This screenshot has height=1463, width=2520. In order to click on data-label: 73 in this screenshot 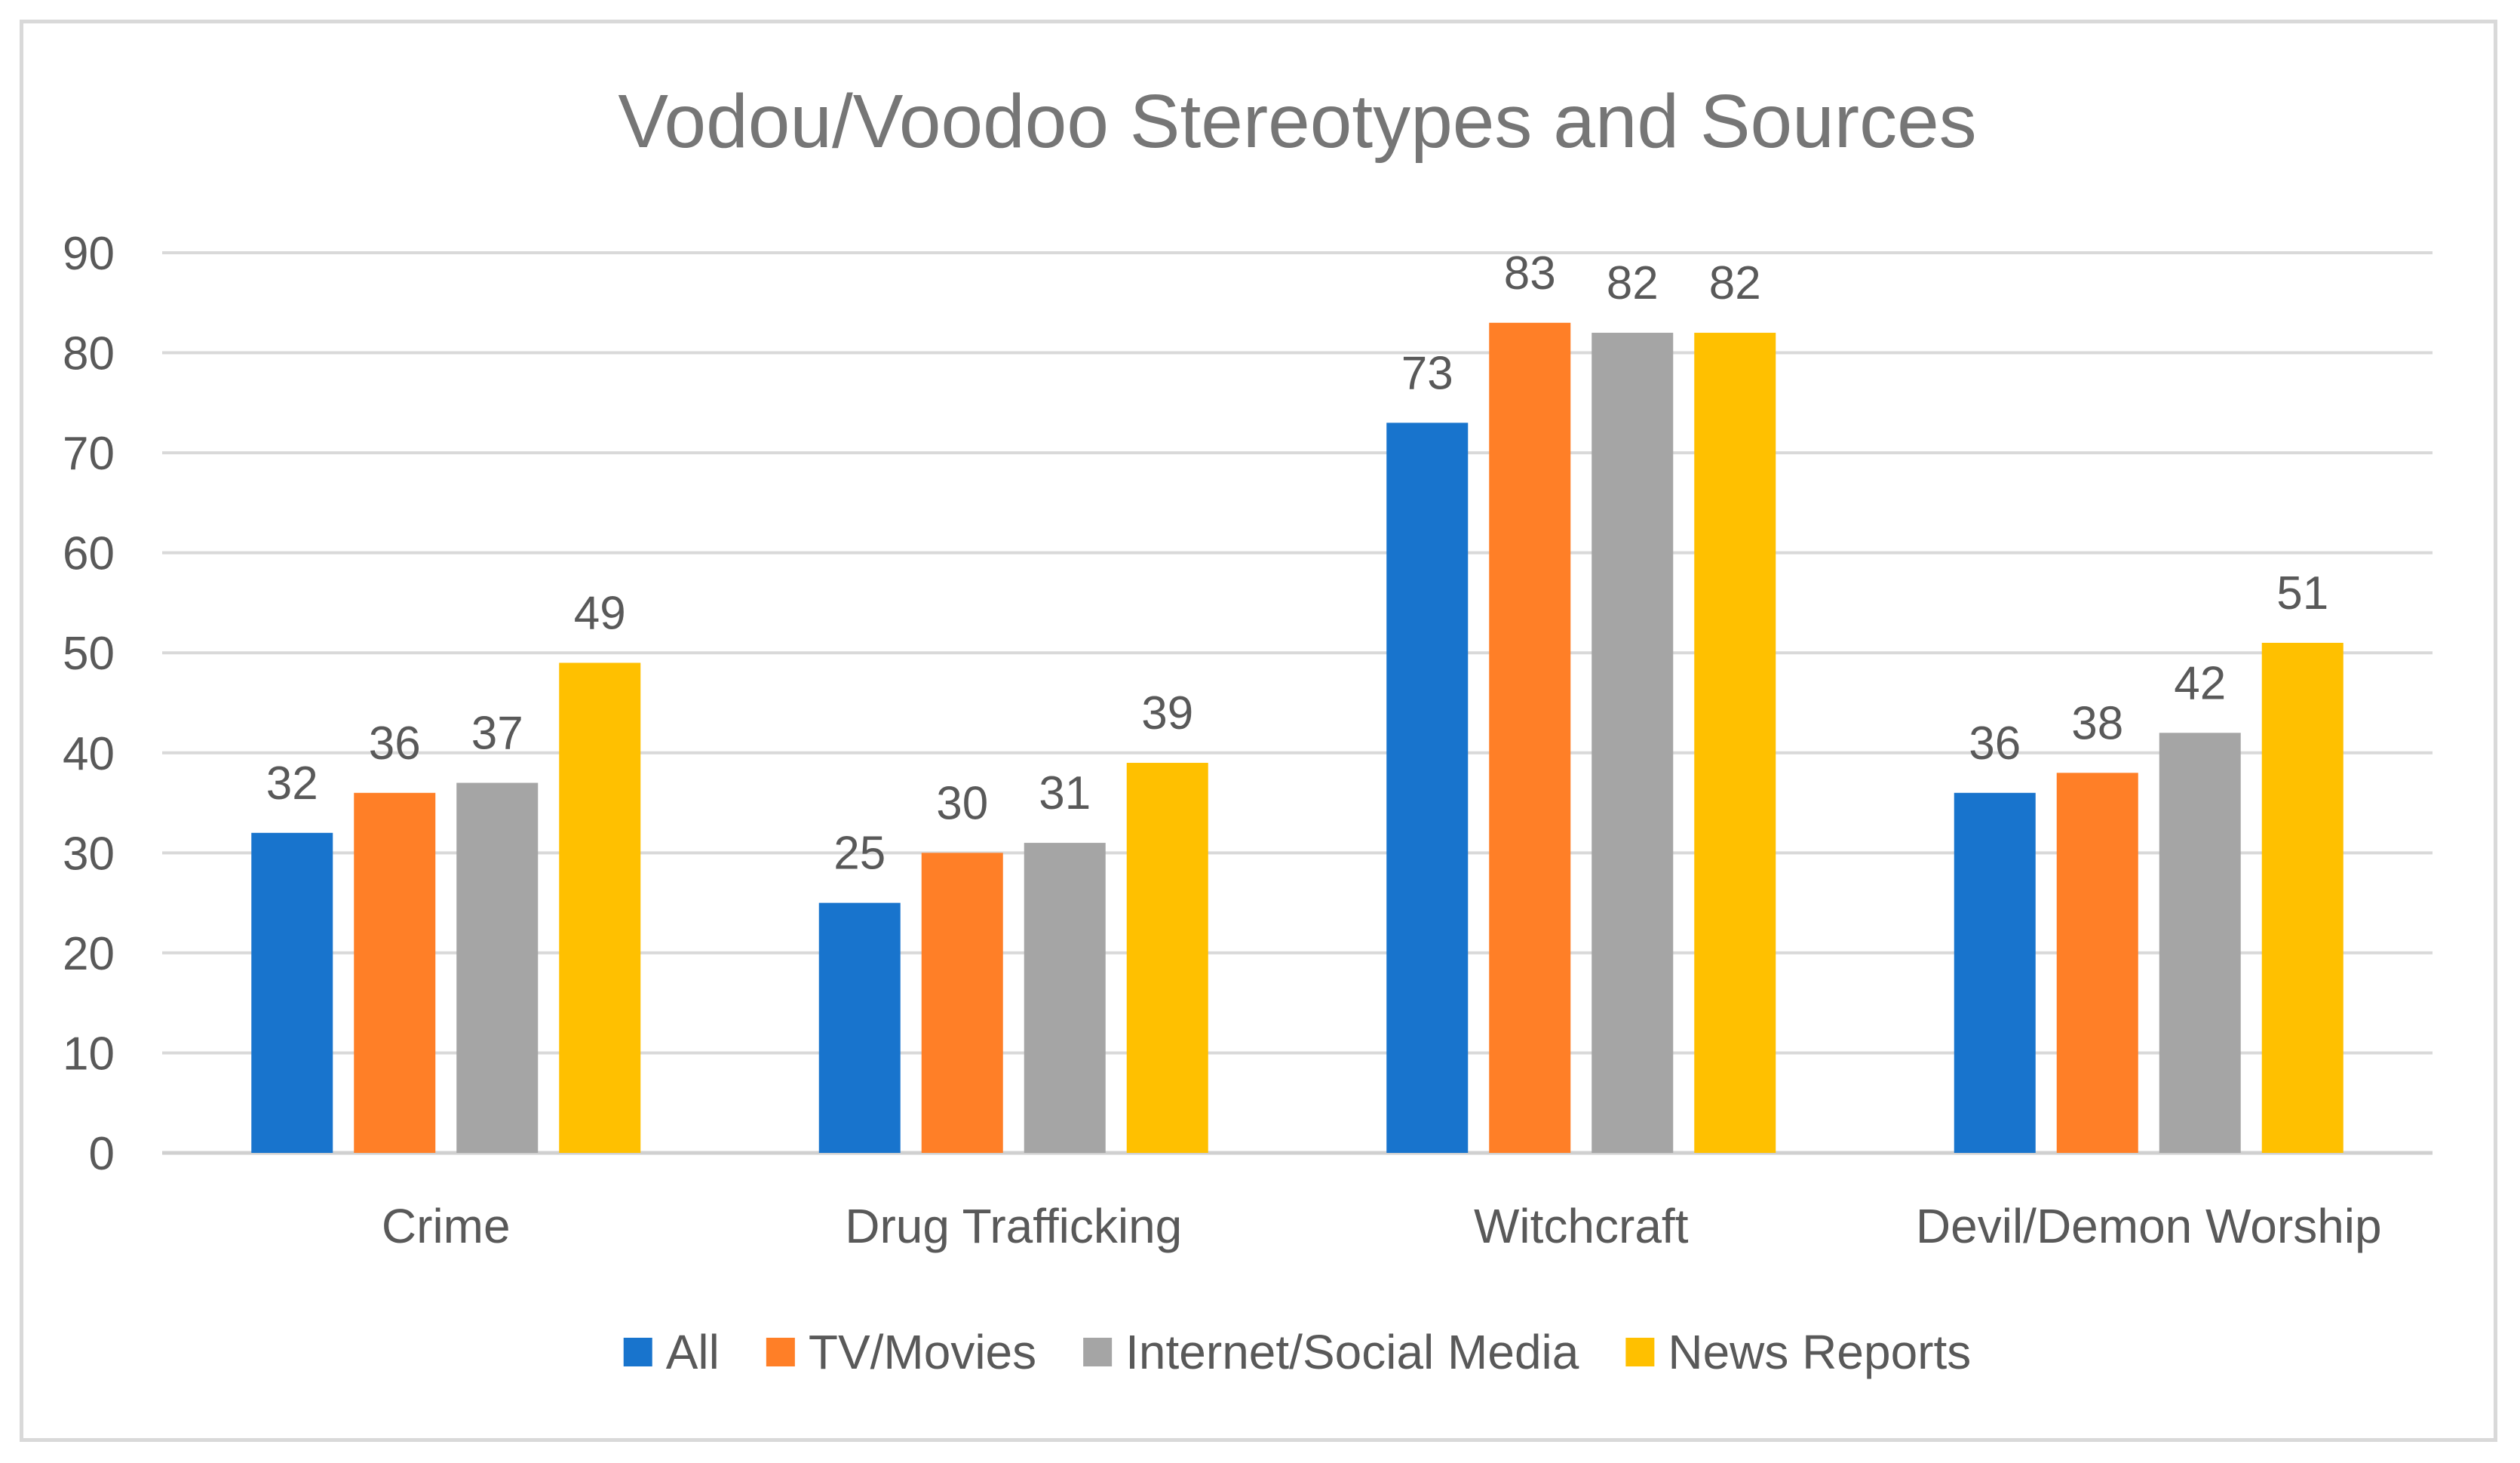, I will do `click(1427, 373)`.